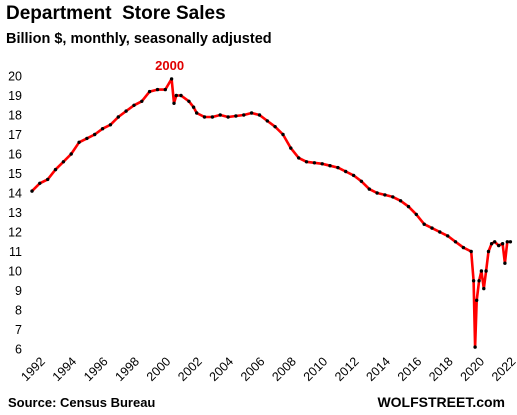  I want to click on source-note: Source: Census Bureau, so click(82, 402).